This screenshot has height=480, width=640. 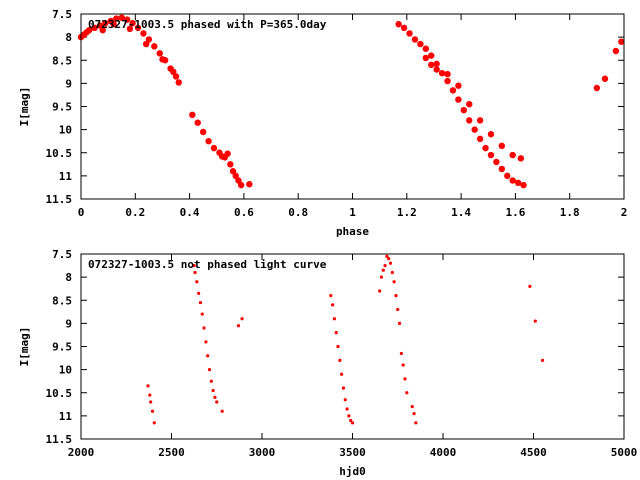 I want to click on unphased-y-tick-label: 10, so click(x=65, y=370).